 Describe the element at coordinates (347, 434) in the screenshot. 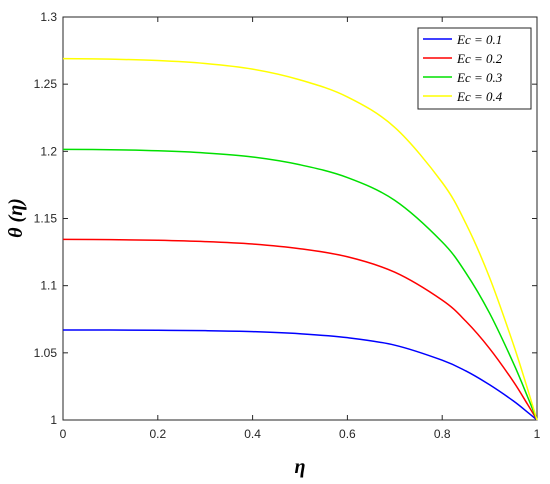

I see `x-tick-label: 0.6` at that location.